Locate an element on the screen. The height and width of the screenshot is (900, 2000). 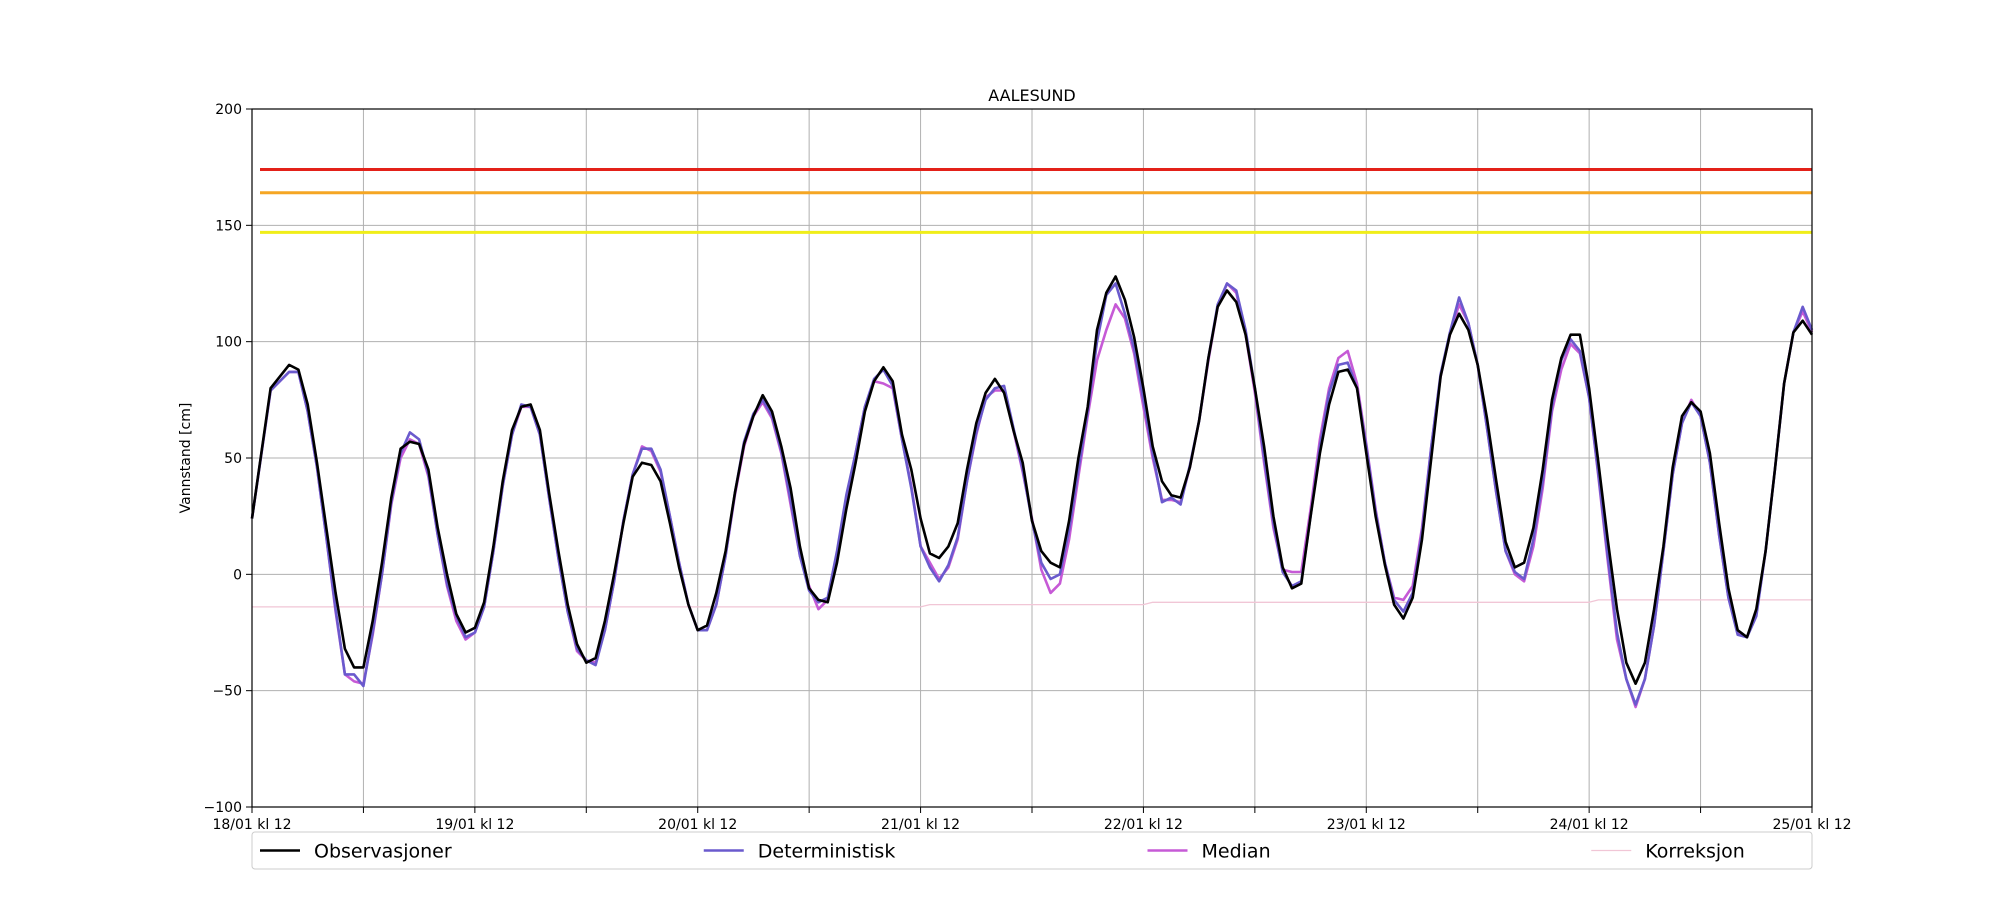
x-tick-label: 18/01 kl 12 is located at coordinates (251, 825).